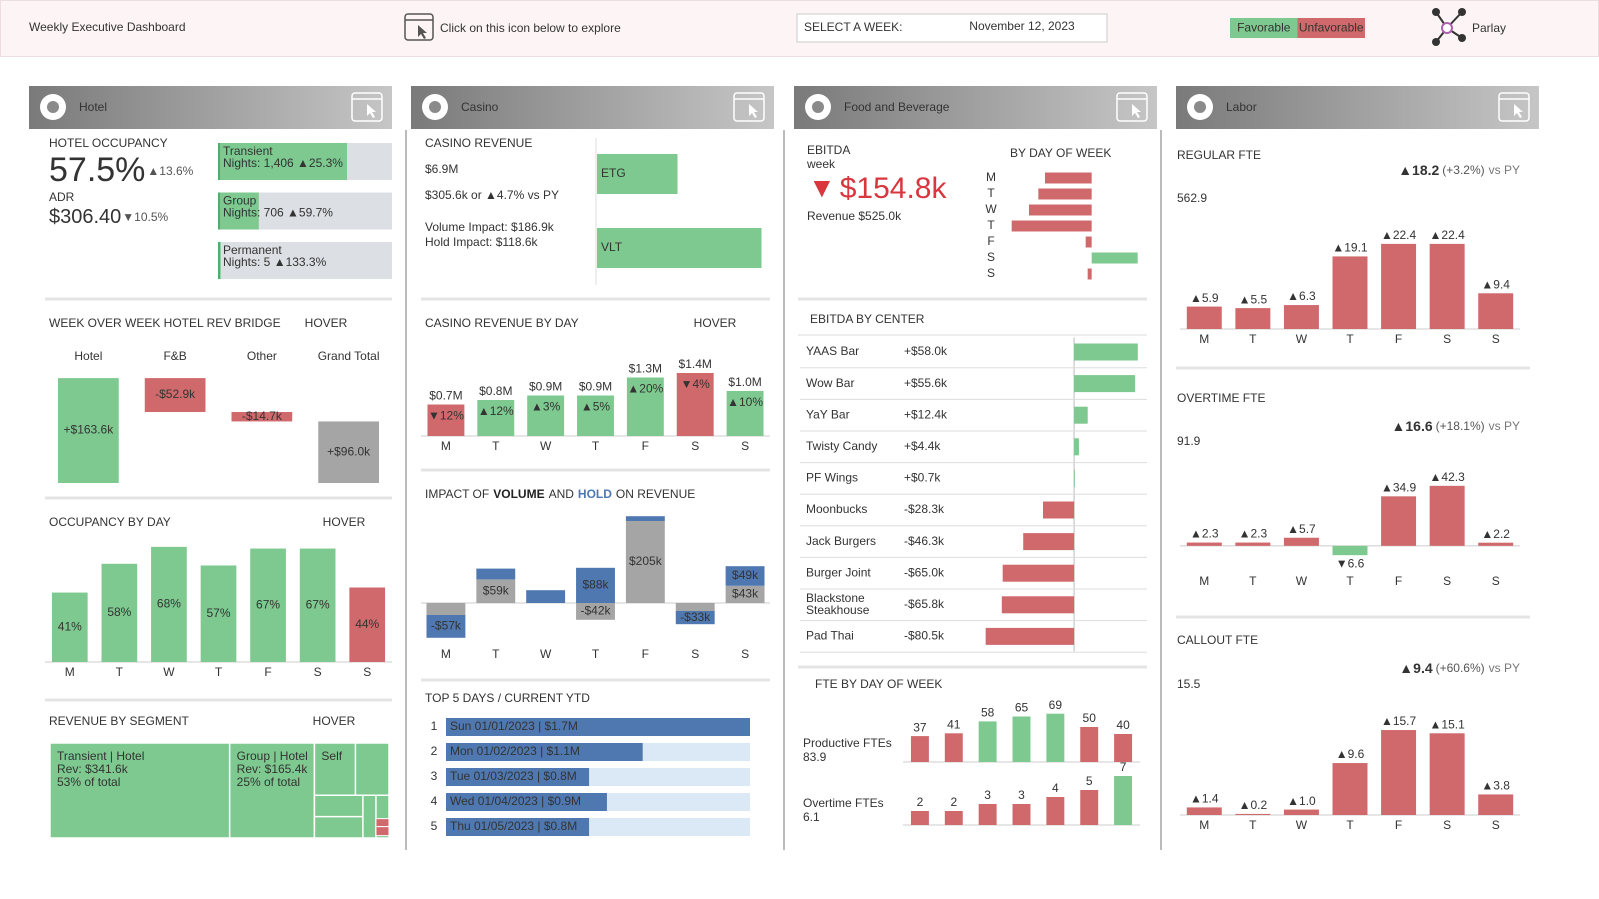 The image size is (1599, 899). What do you see at coordinates (482, 242) in the screenshot?
I see `kpi-detail: Hold Impact: $118.6k` at bounding box center [482, 242].